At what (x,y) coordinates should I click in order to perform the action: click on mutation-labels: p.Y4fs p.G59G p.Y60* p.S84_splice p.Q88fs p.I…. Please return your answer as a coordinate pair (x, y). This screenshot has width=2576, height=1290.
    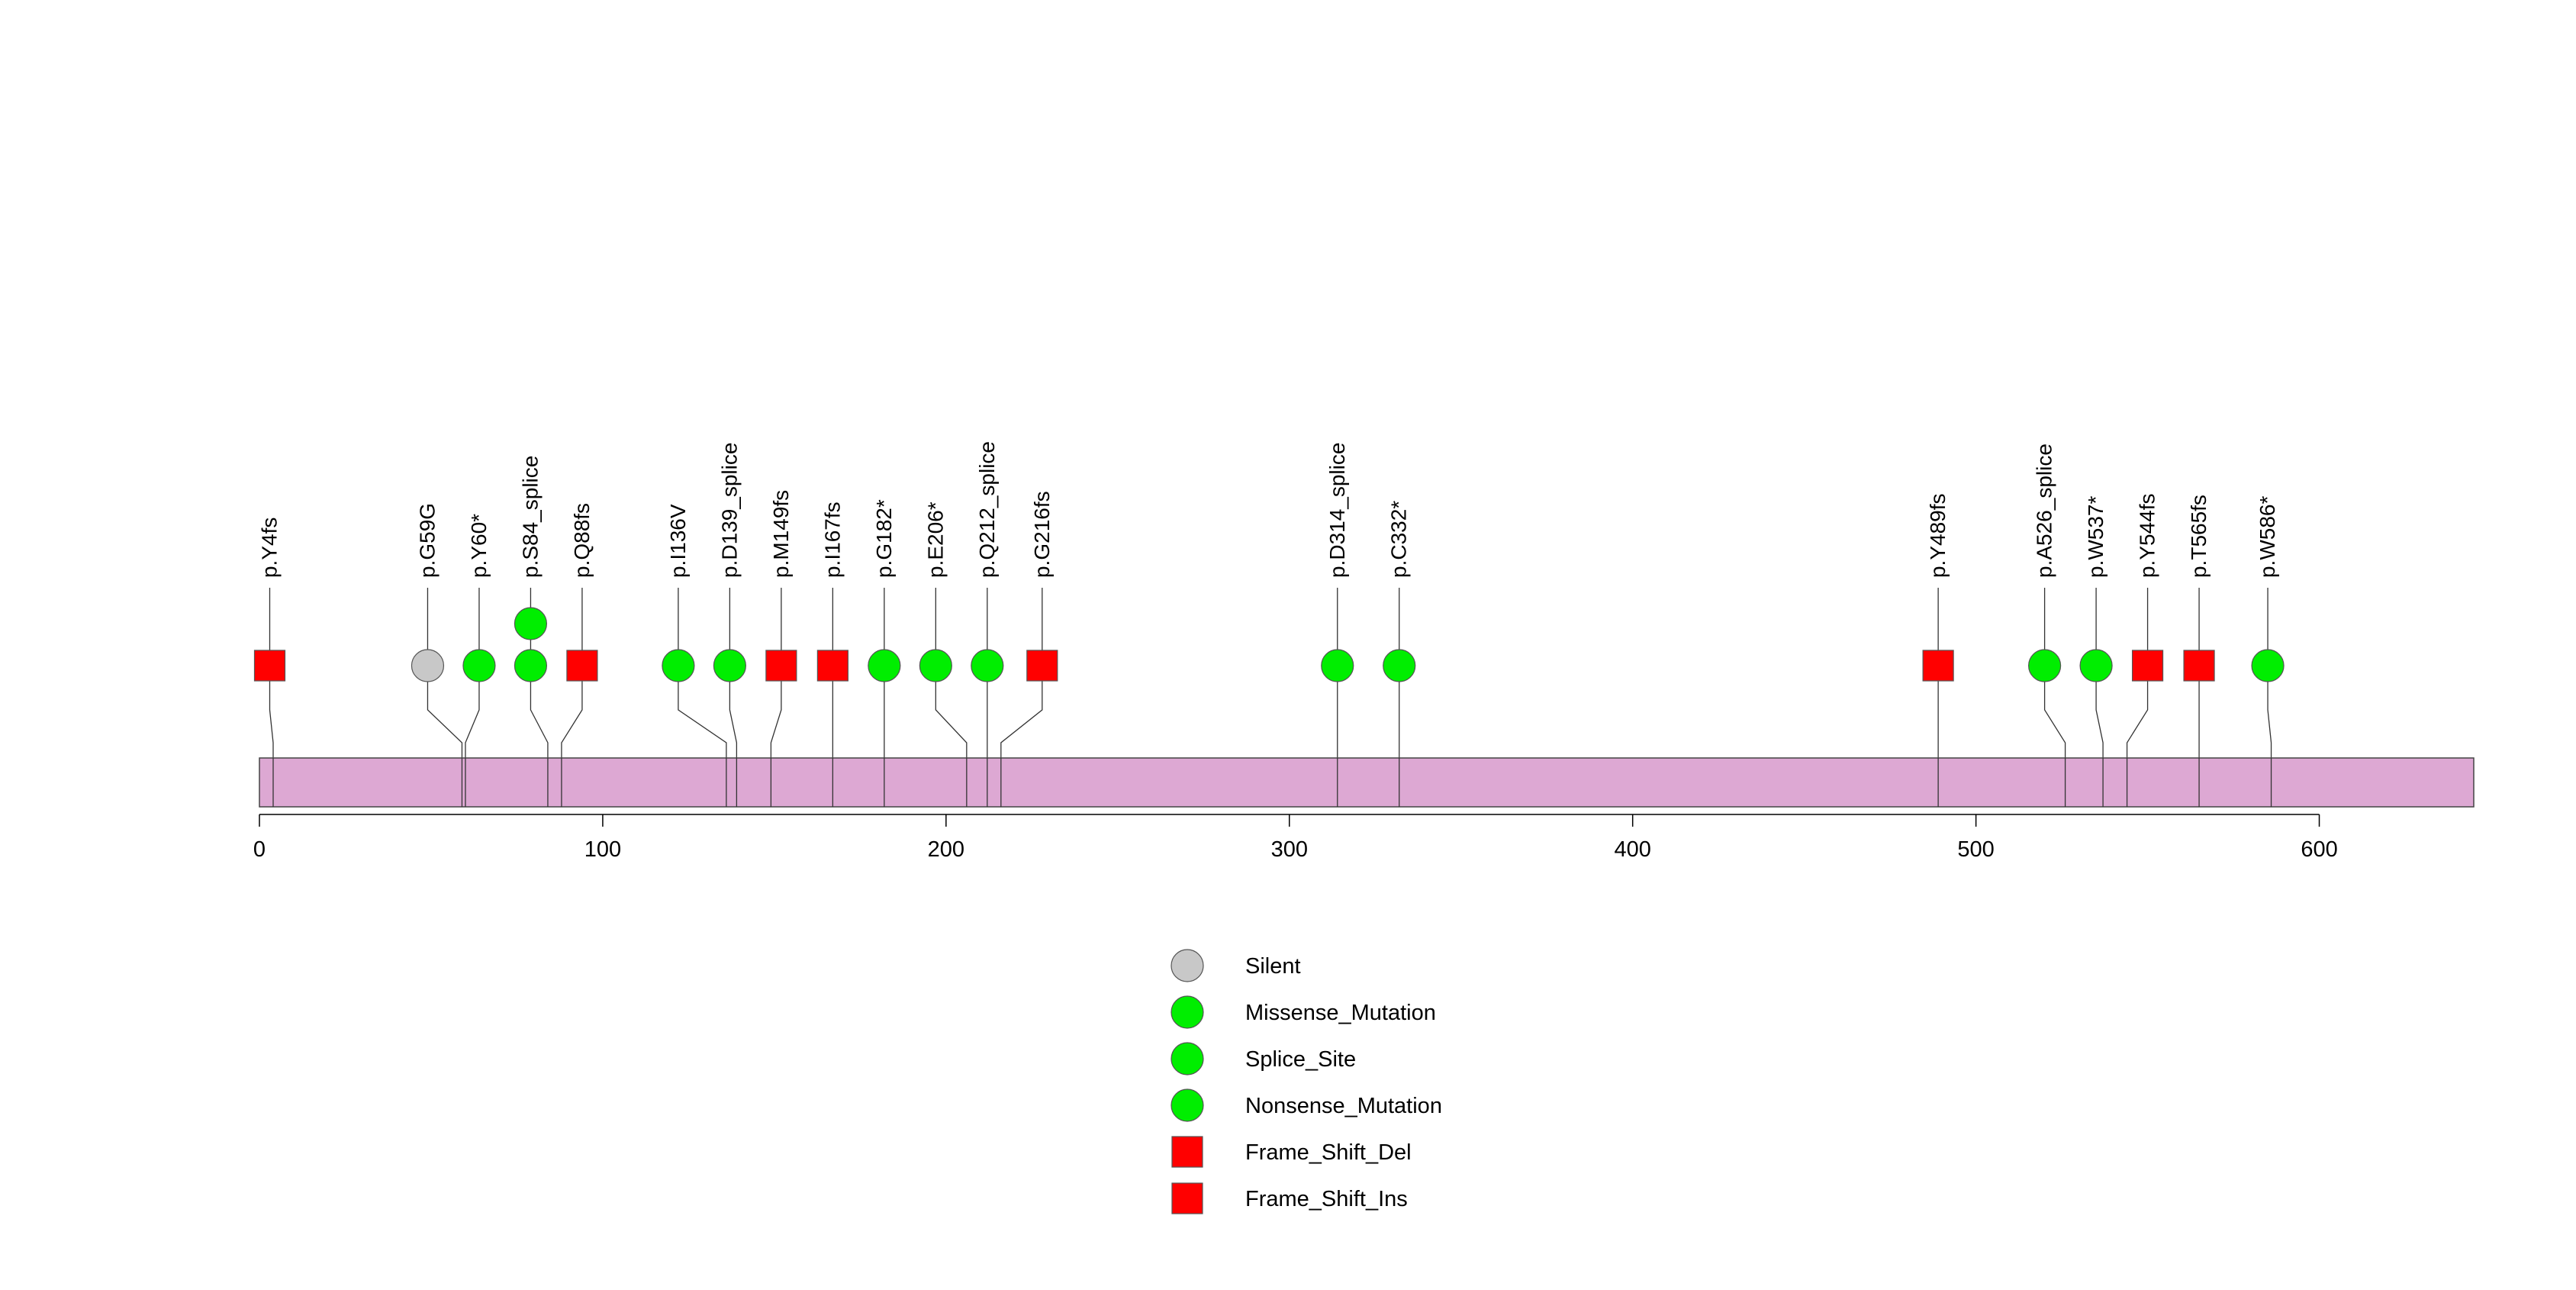
    Looking at the image, I should click on (1268, 509).